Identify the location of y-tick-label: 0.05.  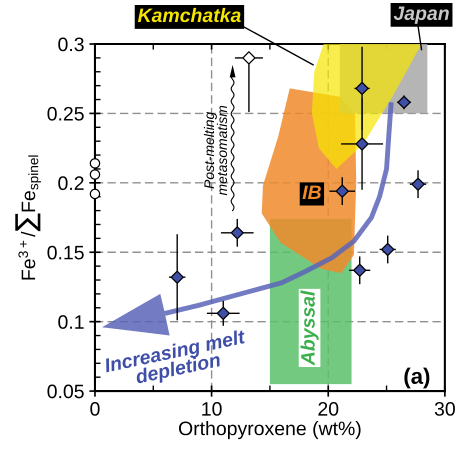
(65, 391).